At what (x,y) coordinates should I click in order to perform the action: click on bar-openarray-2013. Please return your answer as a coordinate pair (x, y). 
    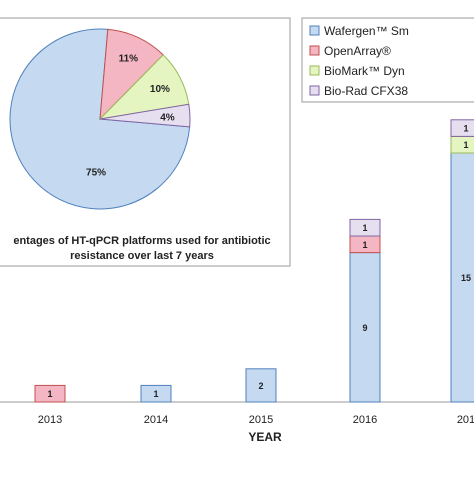
    Looking at the image, I should click on (50, 393).